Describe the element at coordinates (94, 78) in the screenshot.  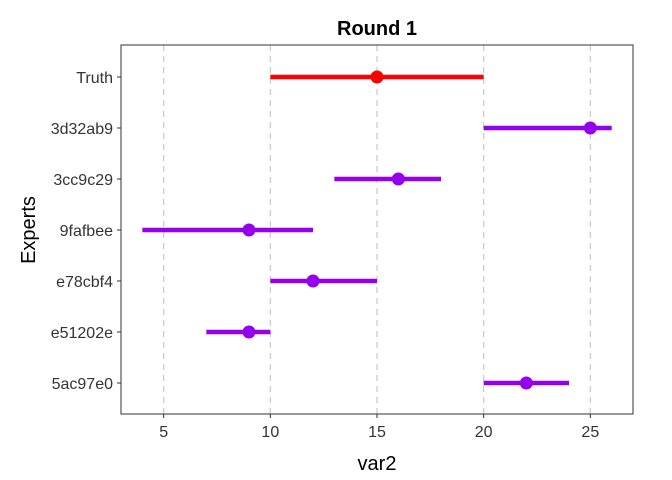
I see `y-tick-label-Truth: Truth` at that location.